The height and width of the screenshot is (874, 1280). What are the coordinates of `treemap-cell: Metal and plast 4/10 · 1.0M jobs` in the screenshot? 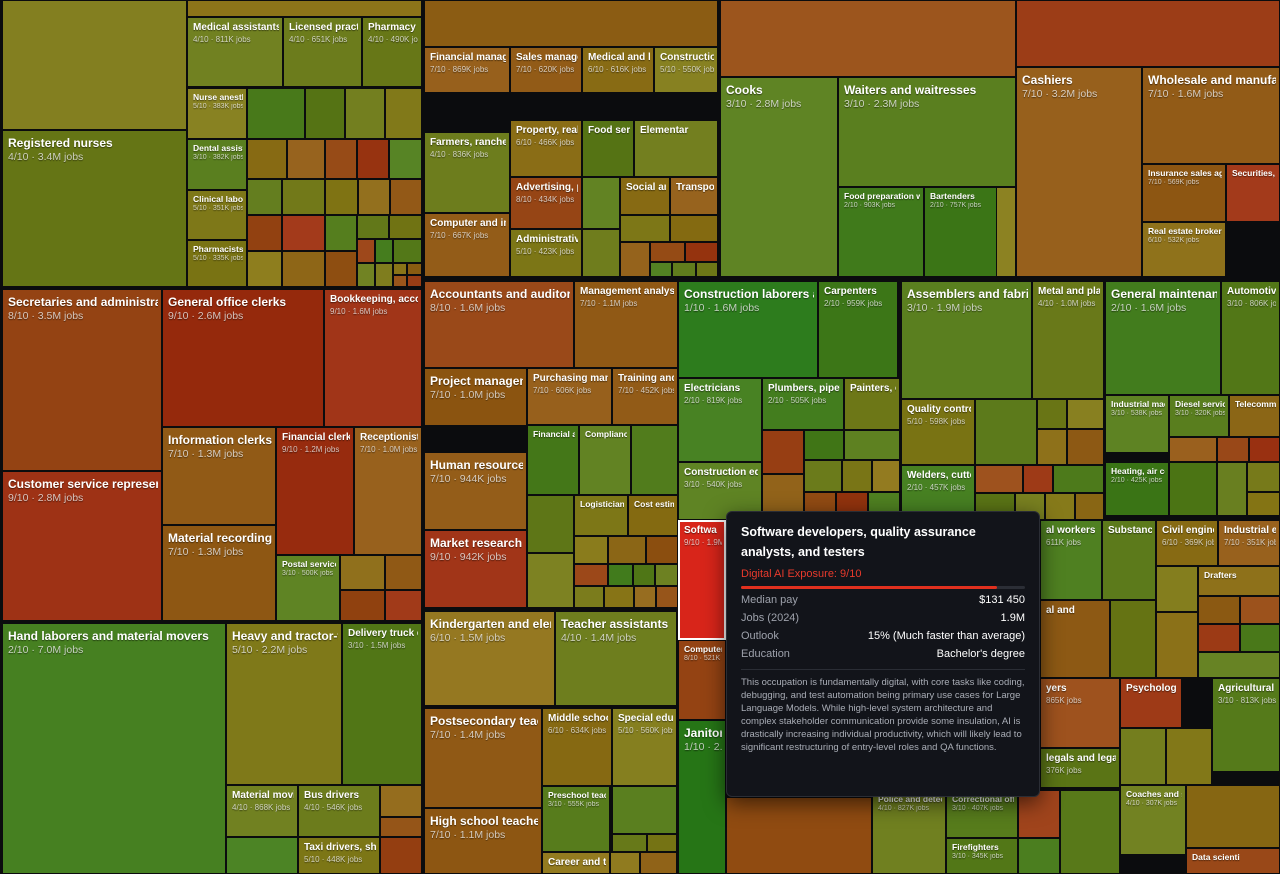 It's located at (1068, 340).